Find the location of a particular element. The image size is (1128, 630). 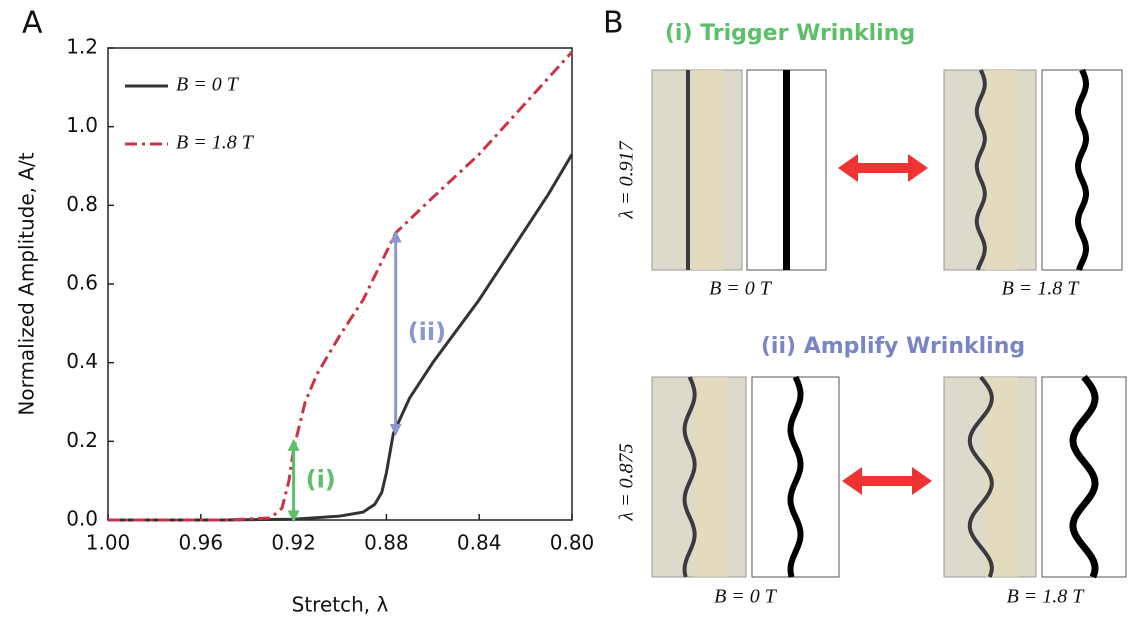

panel-label: A is located at coordinates (32, 23).